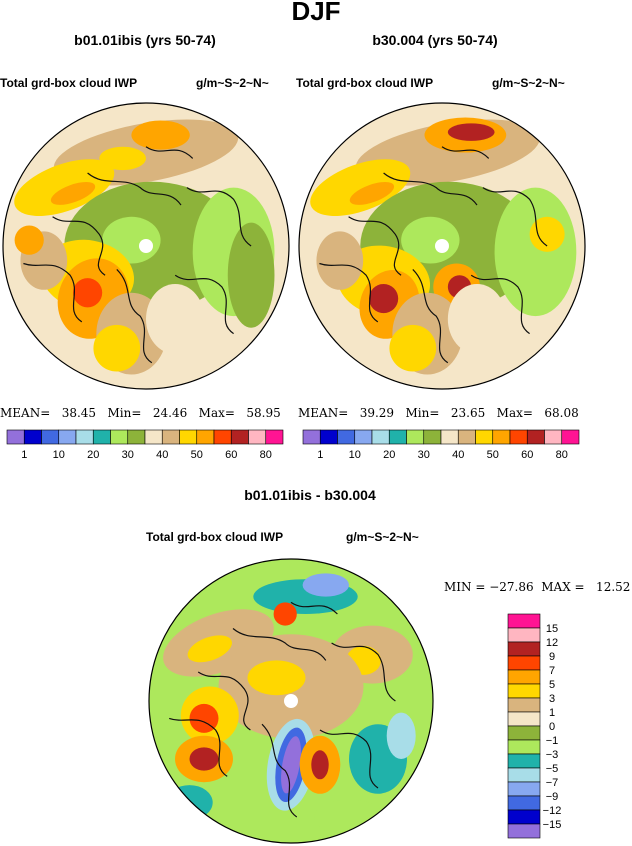 This screenshot has width=632, height=846. What do you see at coordinates (552, 797) in the screenshot?
I see `colorbar-tick-label: −9` at bounding box center [552, 797].